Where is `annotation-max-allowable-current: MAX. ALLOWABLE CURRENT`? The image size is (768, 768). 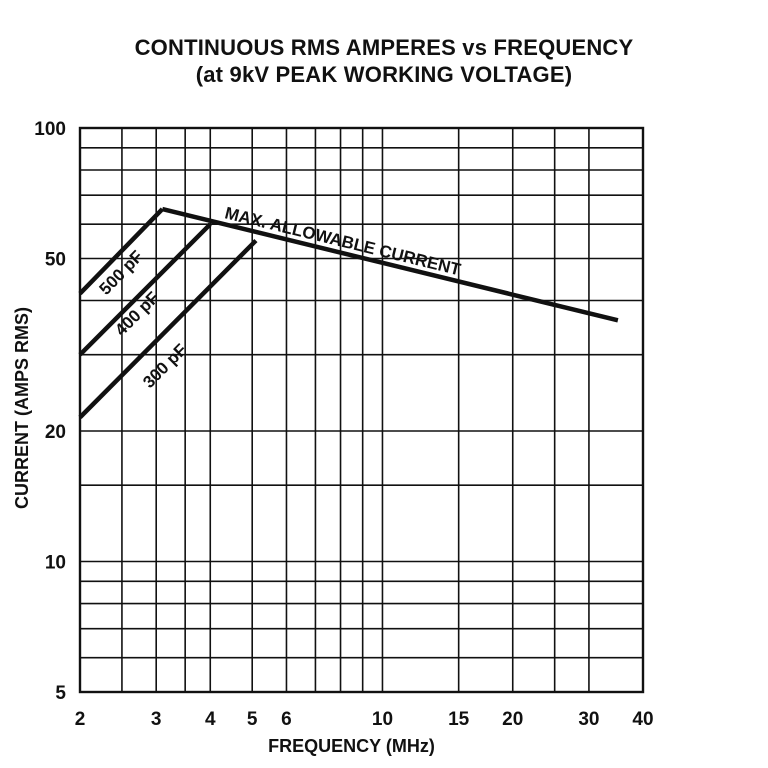
annotation-max-allowable-current: MAX. ALLOWABLE CURRENT is located at coordinates (343, 241).